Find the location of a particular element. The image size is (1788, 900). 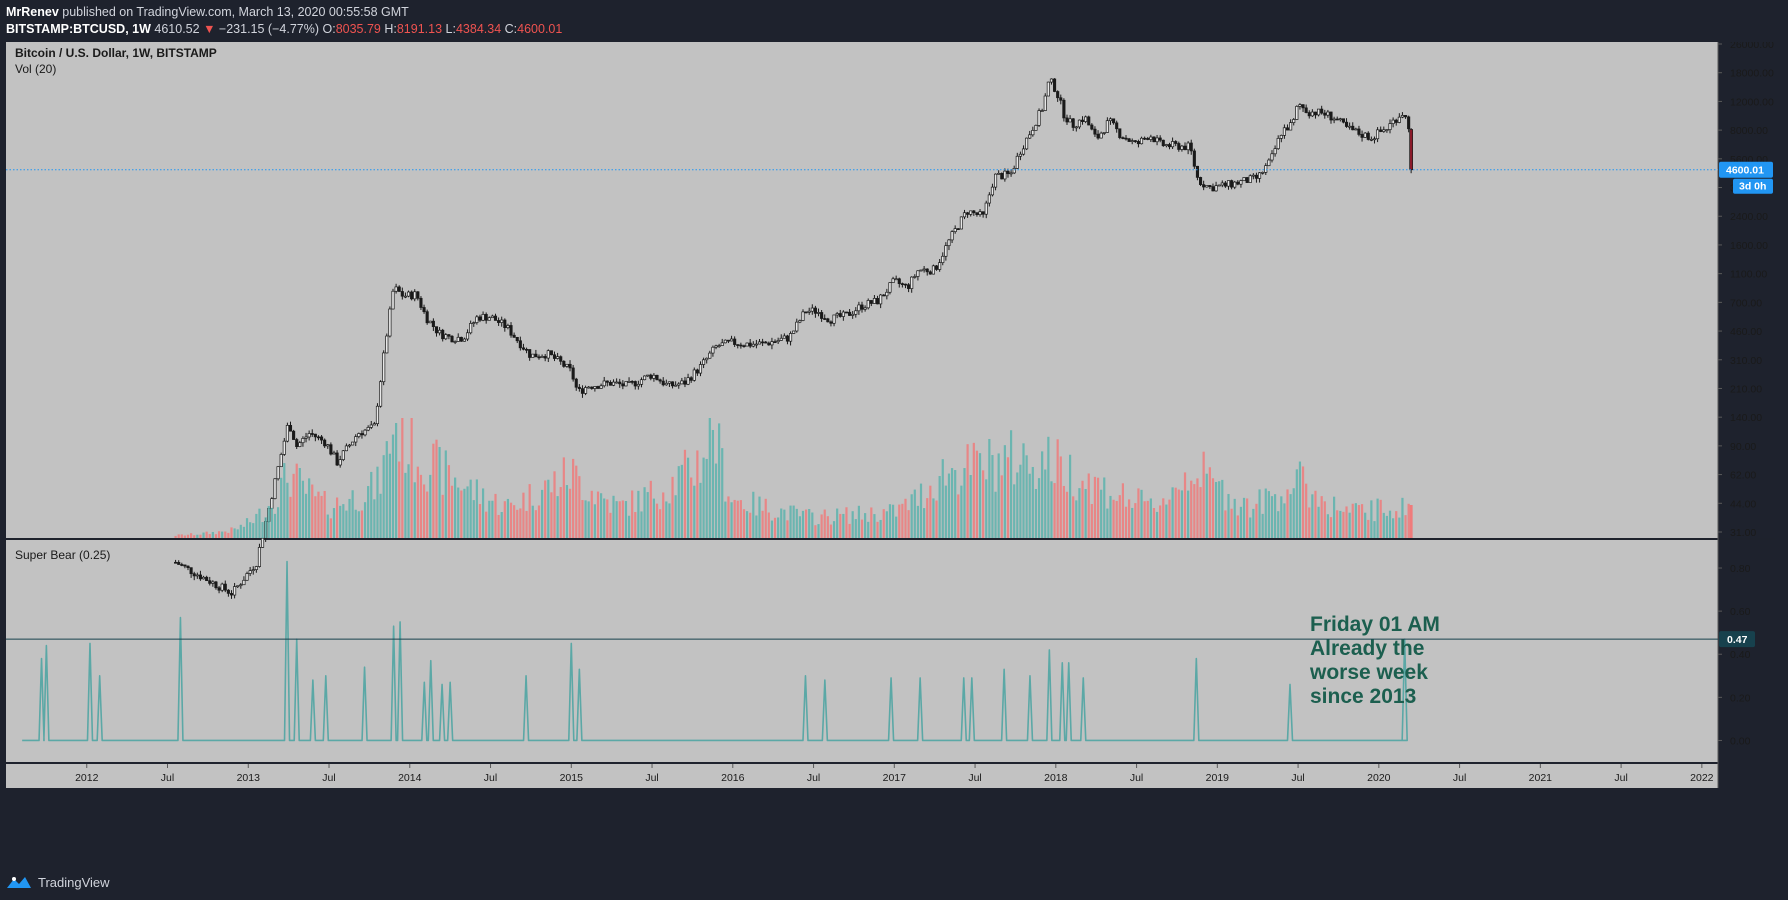

author-name: MrRenev is located at coordinates (32, 12).